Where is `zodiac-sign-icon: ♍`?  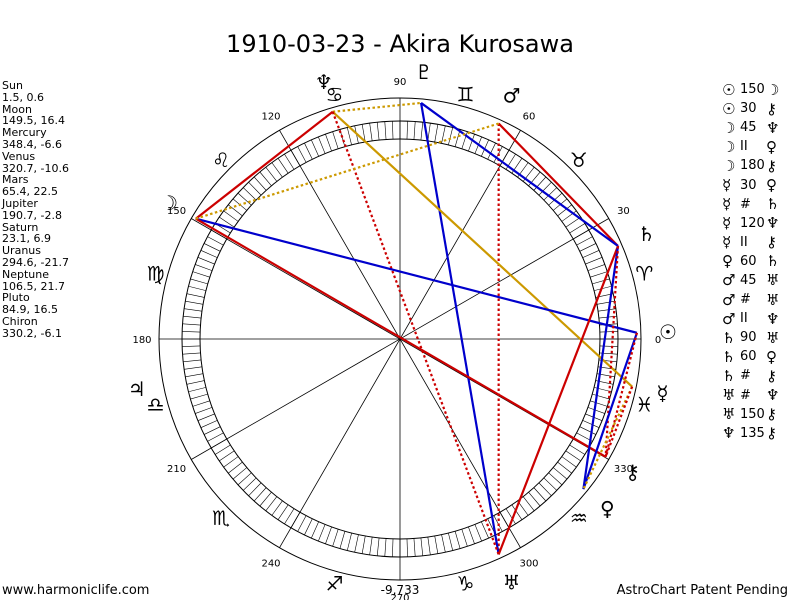
zodiac-sign-icon: ♍ is located at coordinates (156, 274).